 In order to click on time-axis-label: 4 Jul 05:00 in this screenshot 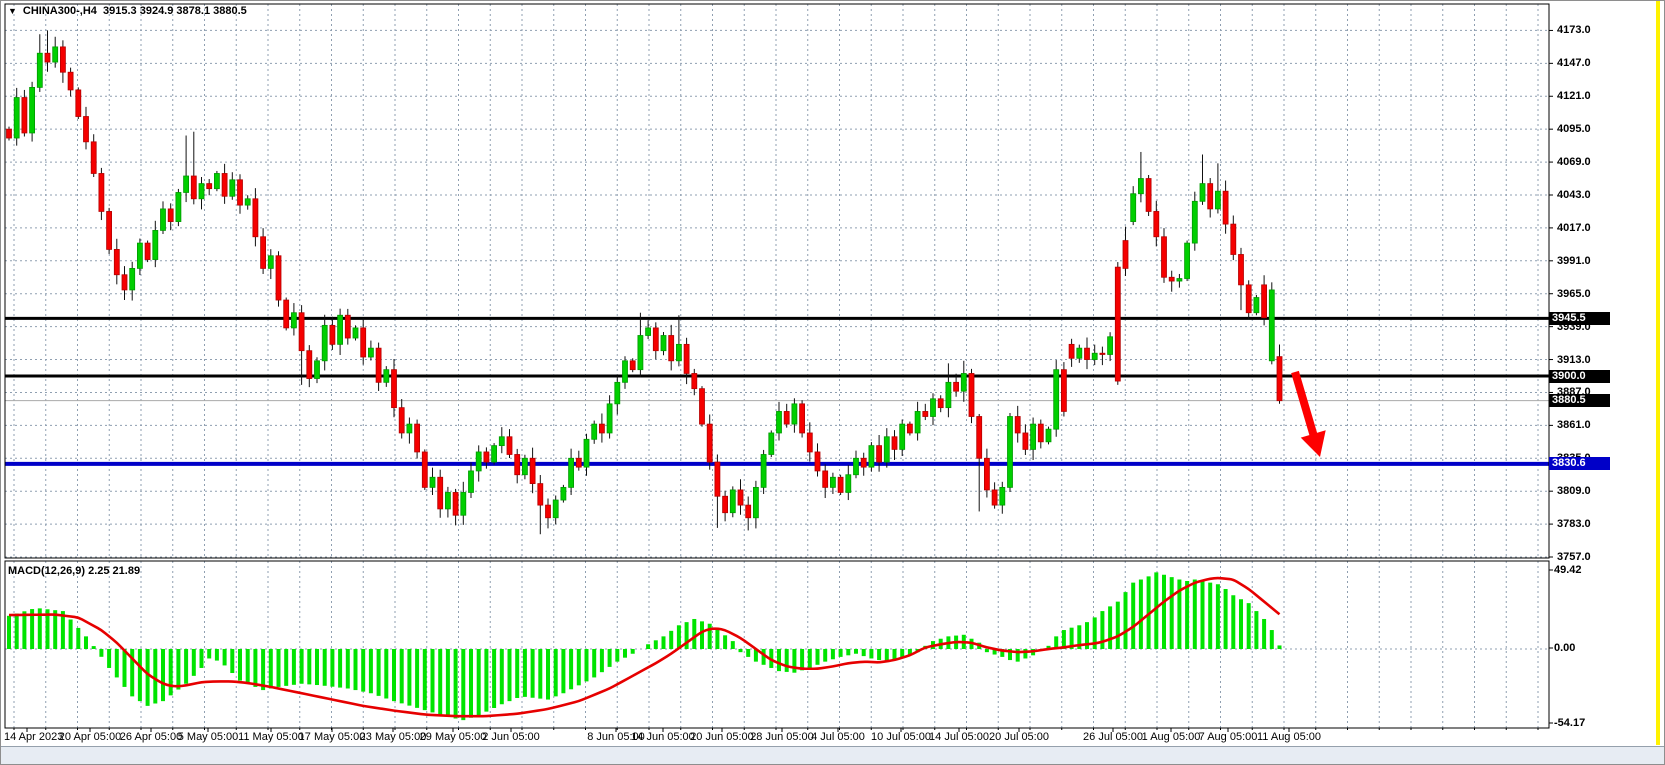, I will do `click(838, 737)`.